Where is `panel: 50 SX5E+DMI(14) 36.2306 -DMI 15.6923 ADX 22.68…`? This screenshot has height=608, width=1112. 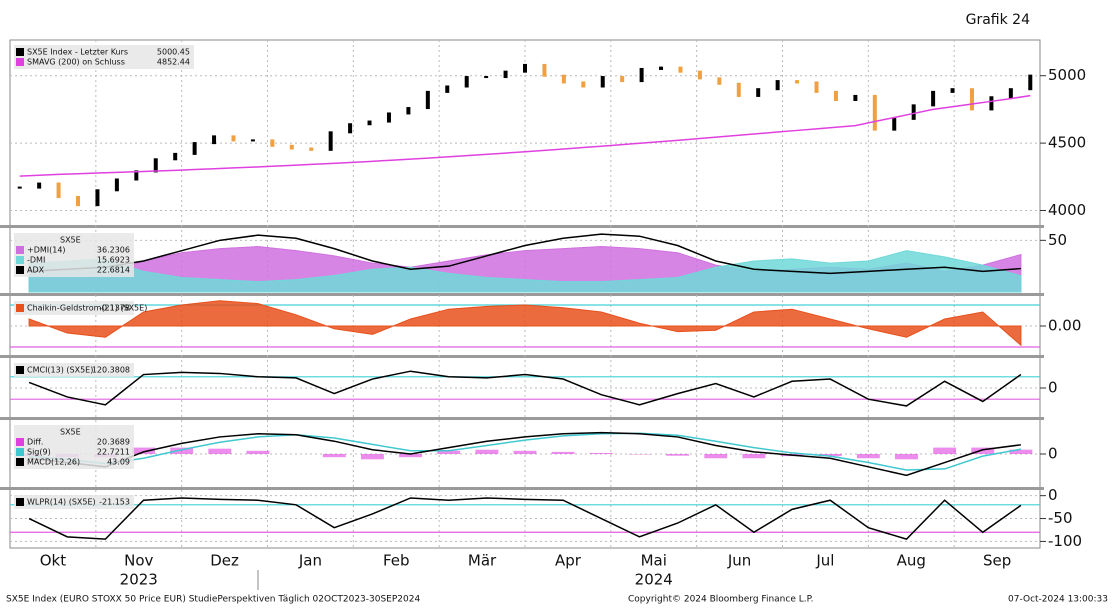
panel: 50 SX5E+DMI(14) 36.2306 -DMI 15.6923 ADX 22.68… is located at coordinates (538, 262).